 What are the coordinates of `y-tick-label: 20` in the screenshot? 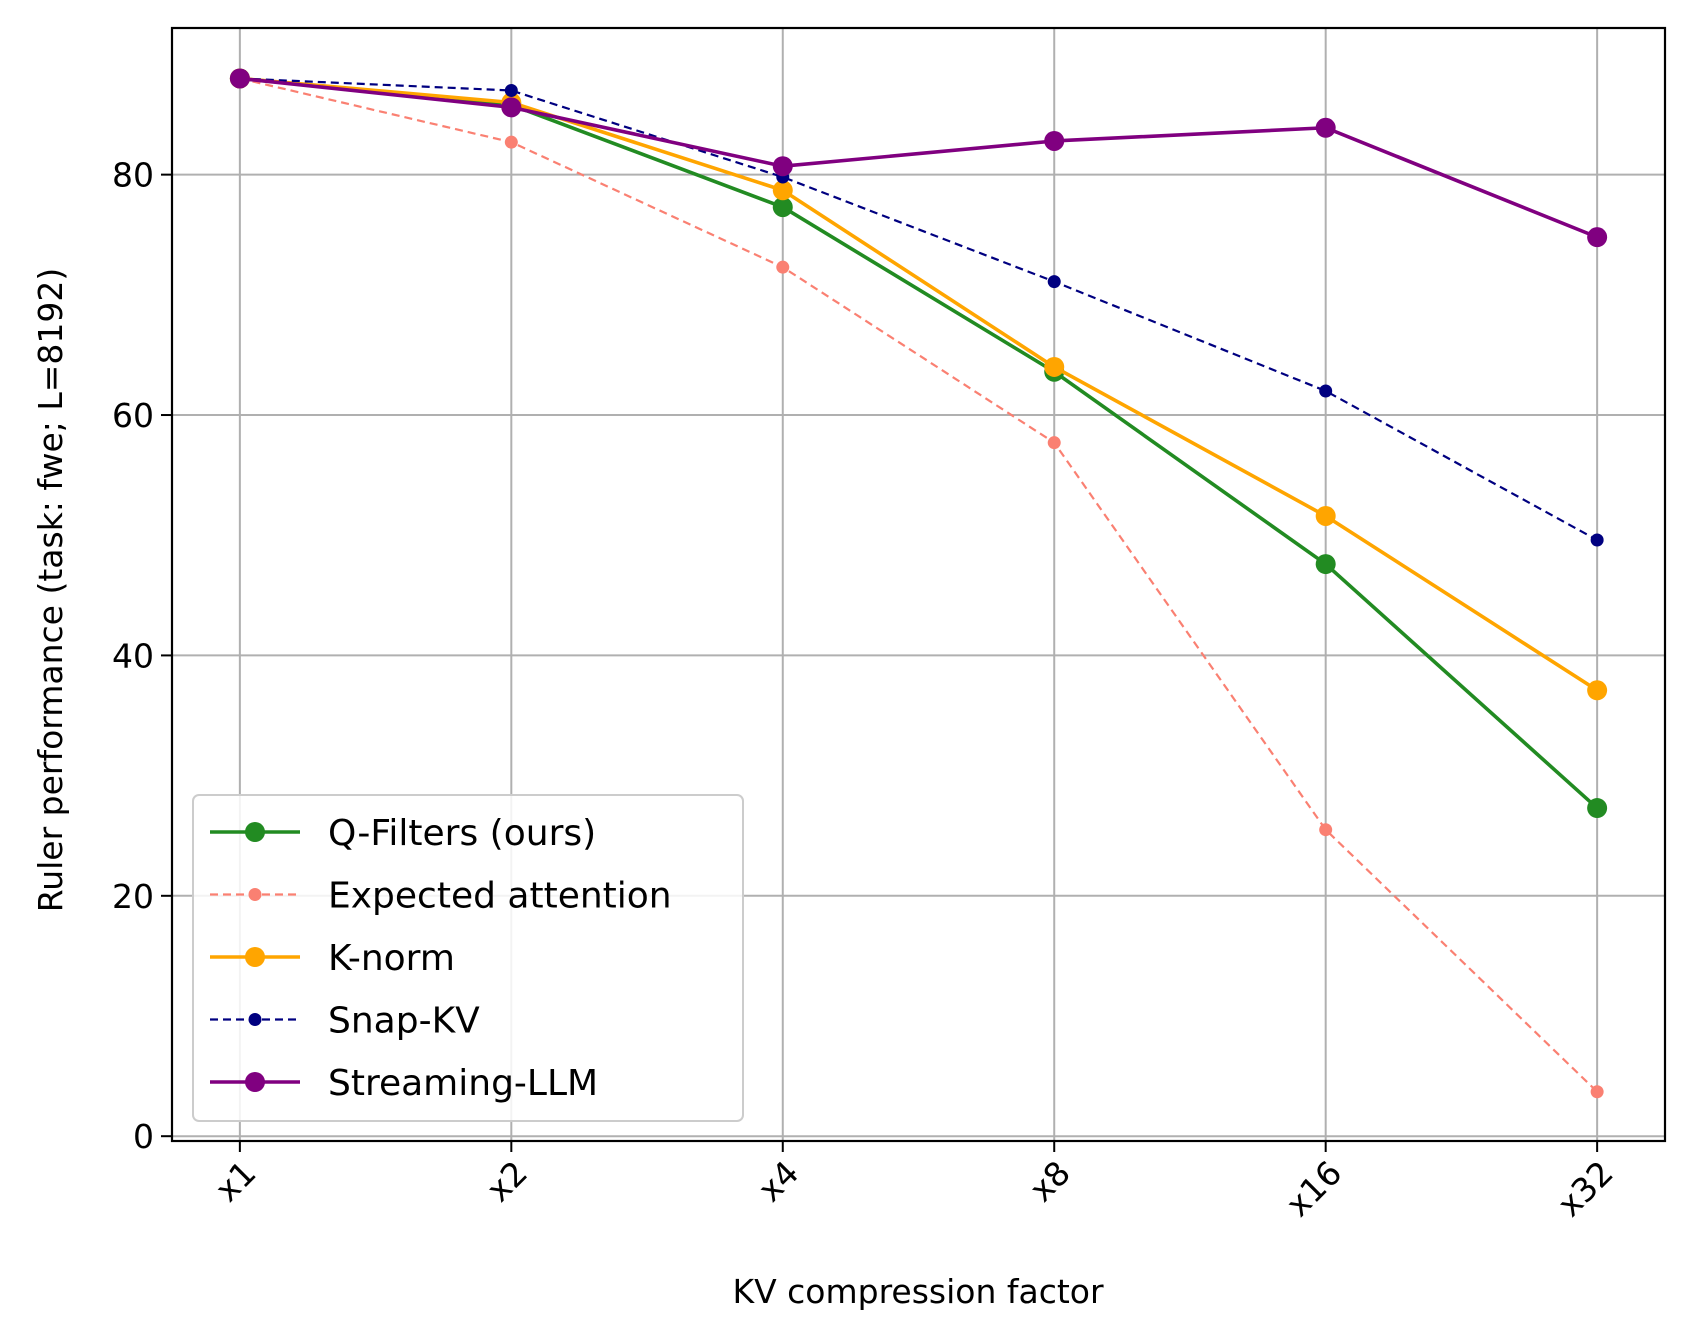 It's located at (133, 896).